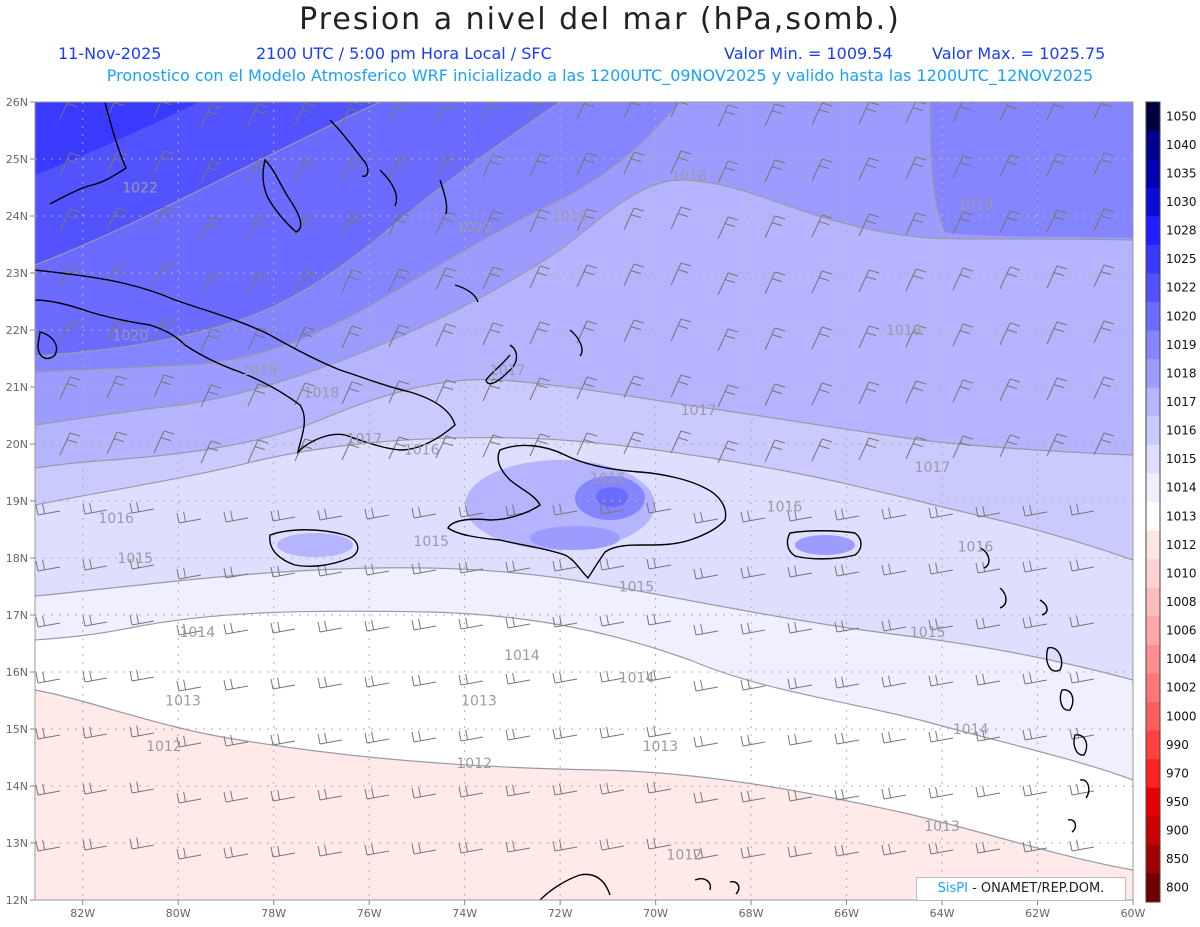 This screenshot has height=927, width=1200. What do you see at coordinates (661, 747) in the screenshot?
I see `contour-label: 1013` at bounding box center [661, 747].